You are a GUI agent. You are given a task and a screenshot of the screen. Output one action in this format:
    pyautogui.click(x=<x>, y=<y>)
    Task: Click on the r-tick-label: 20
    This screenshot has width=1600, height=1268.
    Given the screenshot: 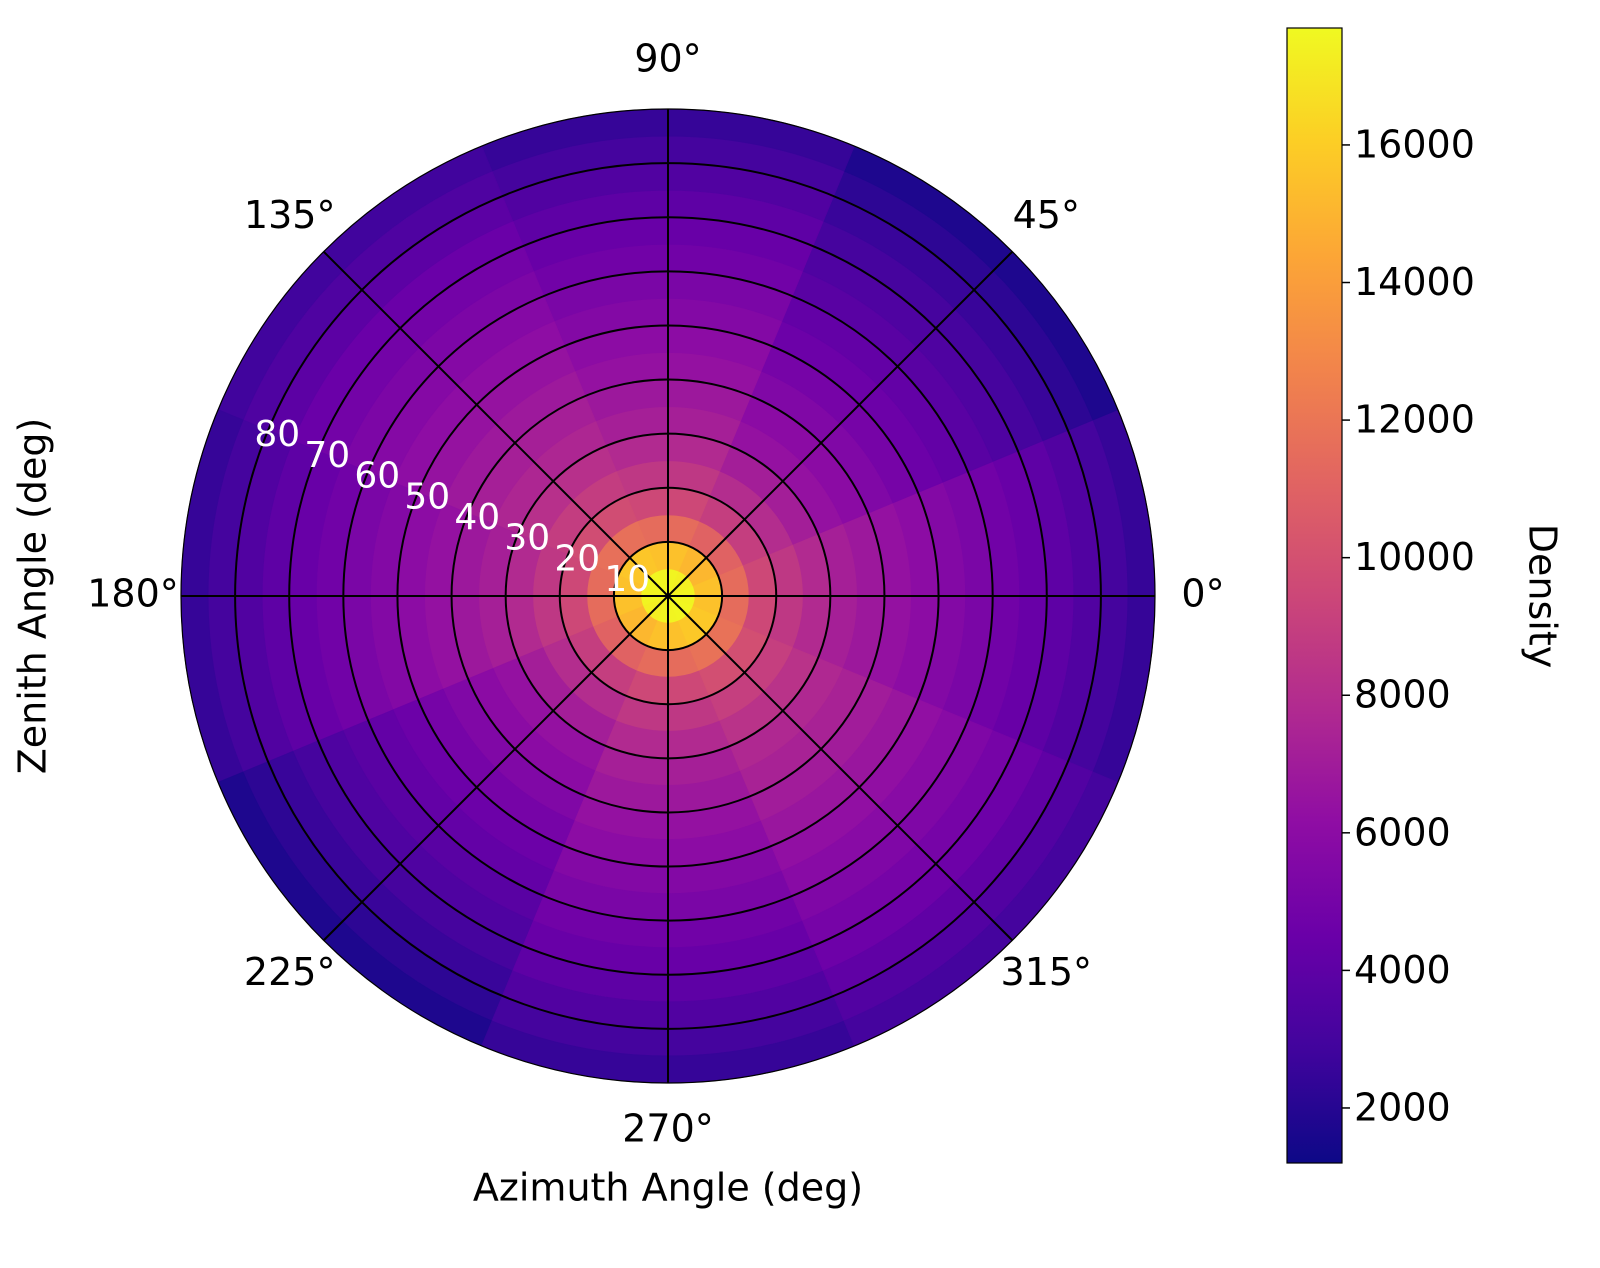 What is the action you would take?
    pyautogui.click(x=577, y=558)
    